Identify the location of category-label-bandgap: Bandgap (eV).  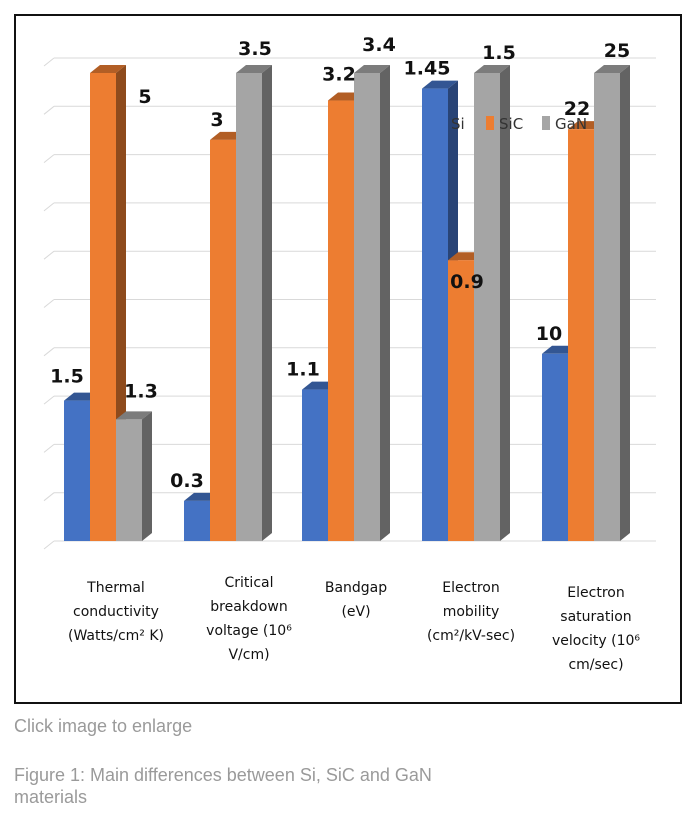
(356, 600).